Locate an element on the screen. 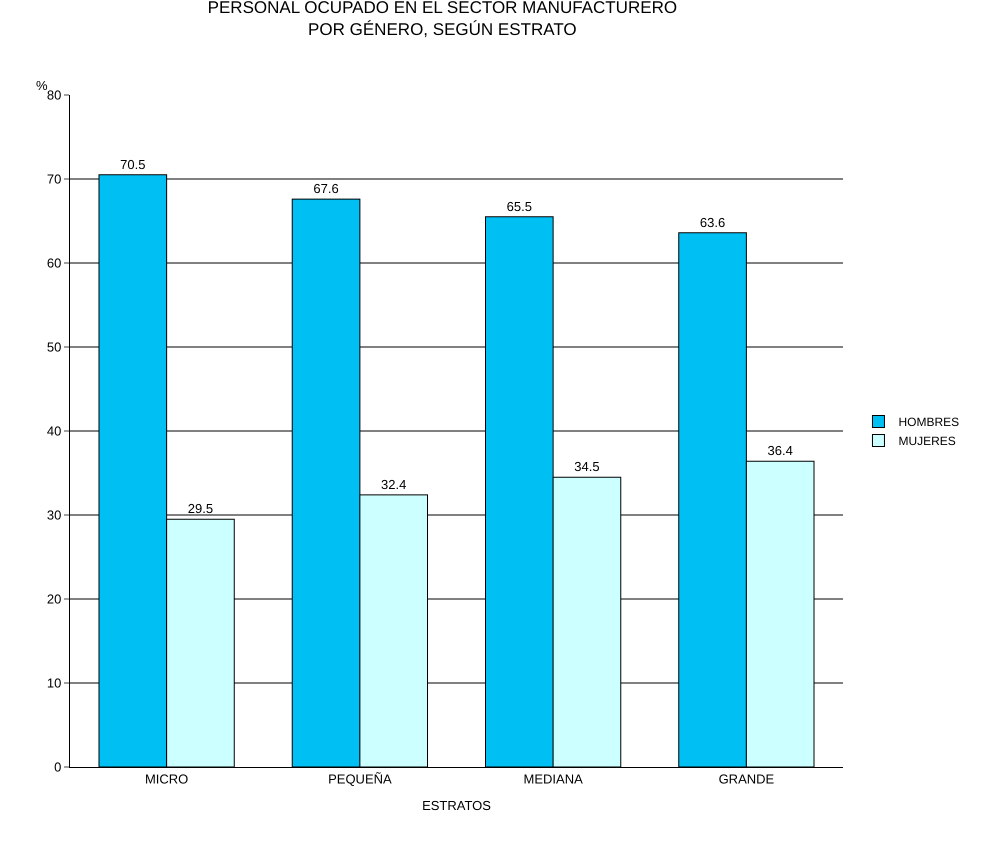 The width and height of the screenshot is (983, 857). y-tick-label: 70 is located at coordinates (54, 179).